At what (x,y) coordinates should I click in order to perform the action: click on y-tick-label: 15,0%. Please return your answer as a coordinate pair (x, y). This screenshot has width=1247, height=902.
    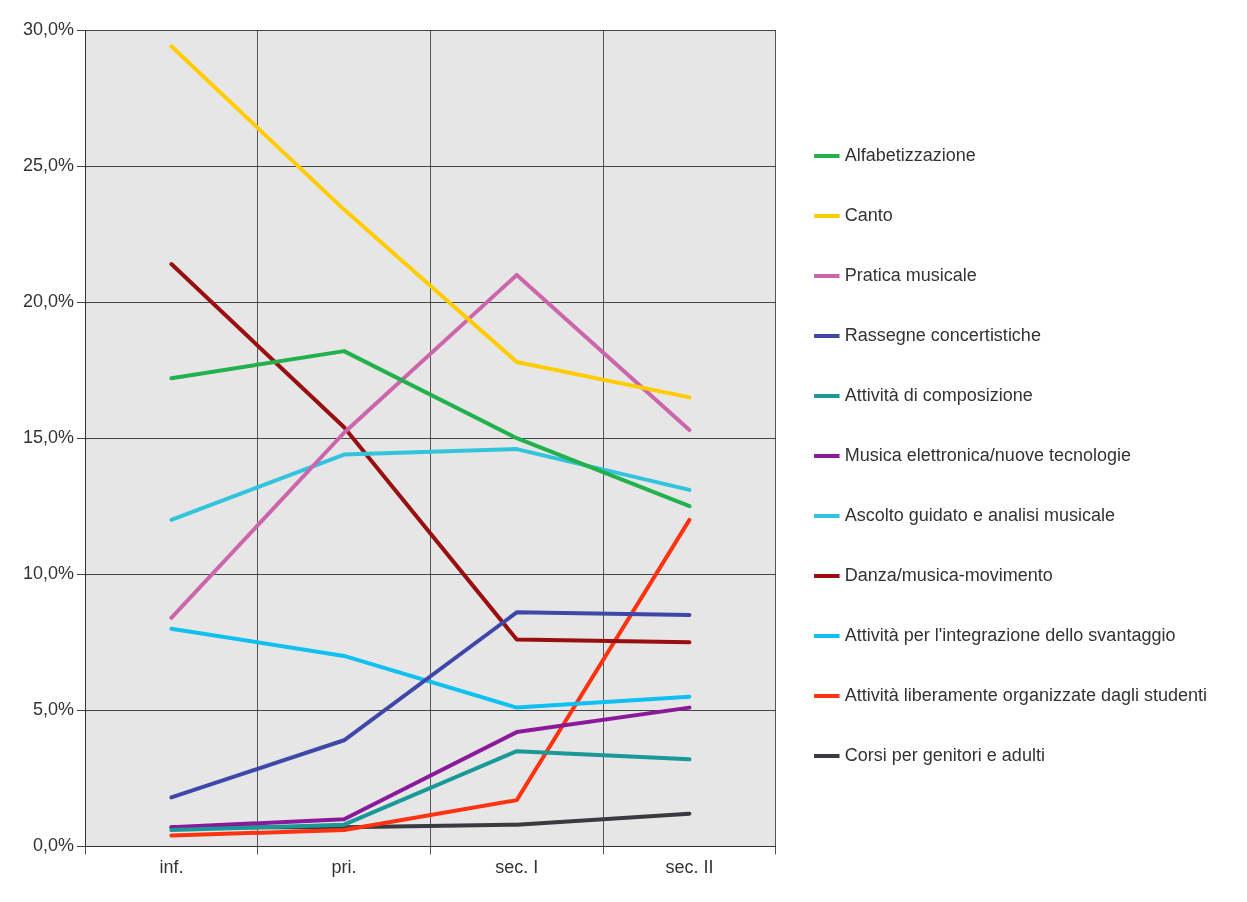
    Looking at the image, I should click on (48, 437).